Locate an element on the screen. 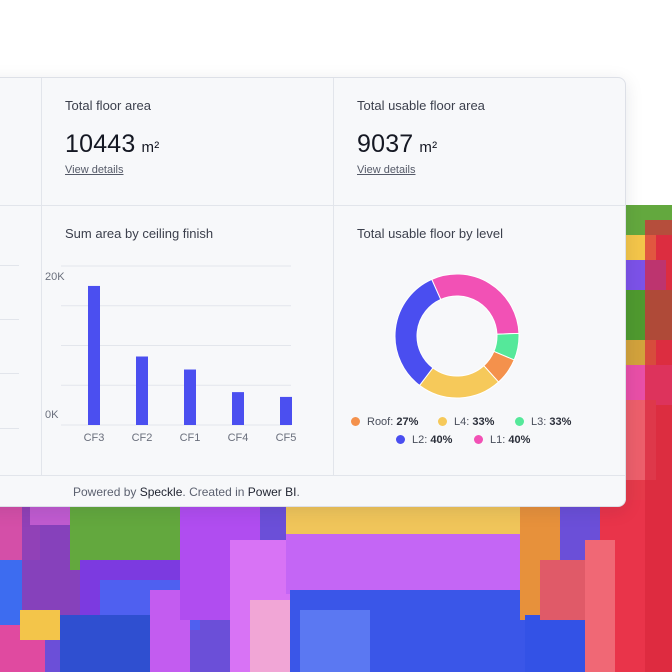 This screenshot has width=672, height=672. donut-legend: Roof: 27% L4: 33% L3: 33% L2: 40% L1: 40% is located at coordinates (479, 436).